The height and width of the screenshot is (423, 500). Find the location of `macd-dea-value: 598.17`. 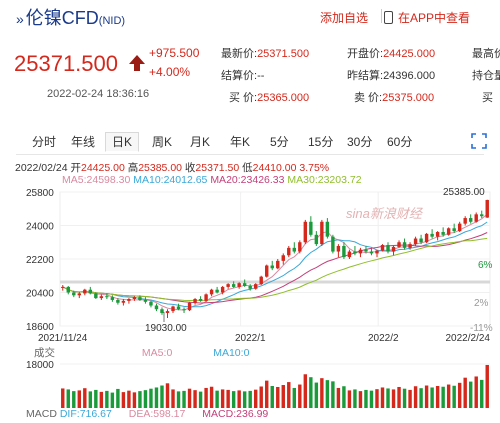

macd-dea-value: 598.17 is located at coordinates (169, 414).